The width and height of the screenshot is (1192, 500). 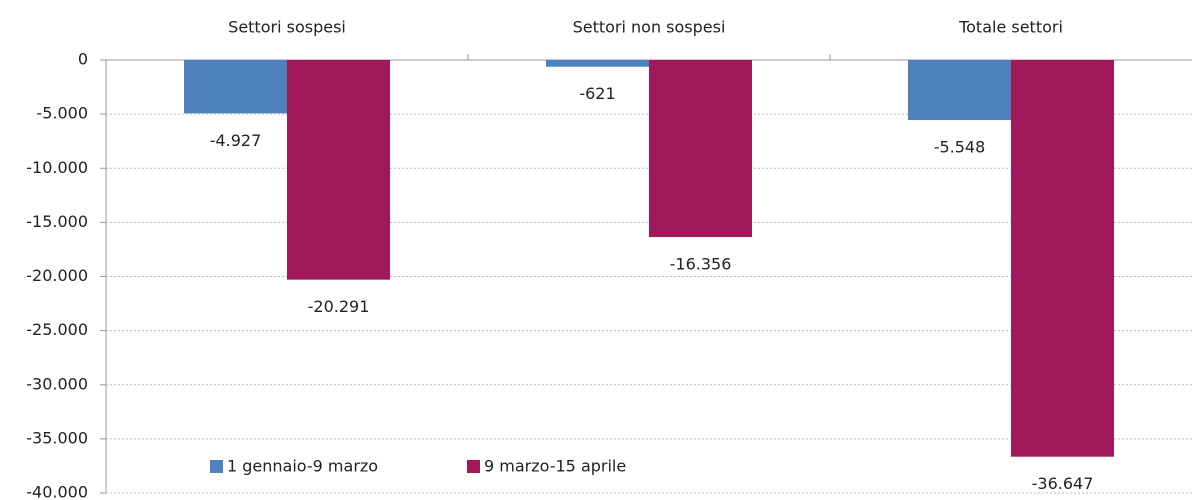 I want to click on x-tick-label: Settori non sospesi, so click(x=649, y=27).